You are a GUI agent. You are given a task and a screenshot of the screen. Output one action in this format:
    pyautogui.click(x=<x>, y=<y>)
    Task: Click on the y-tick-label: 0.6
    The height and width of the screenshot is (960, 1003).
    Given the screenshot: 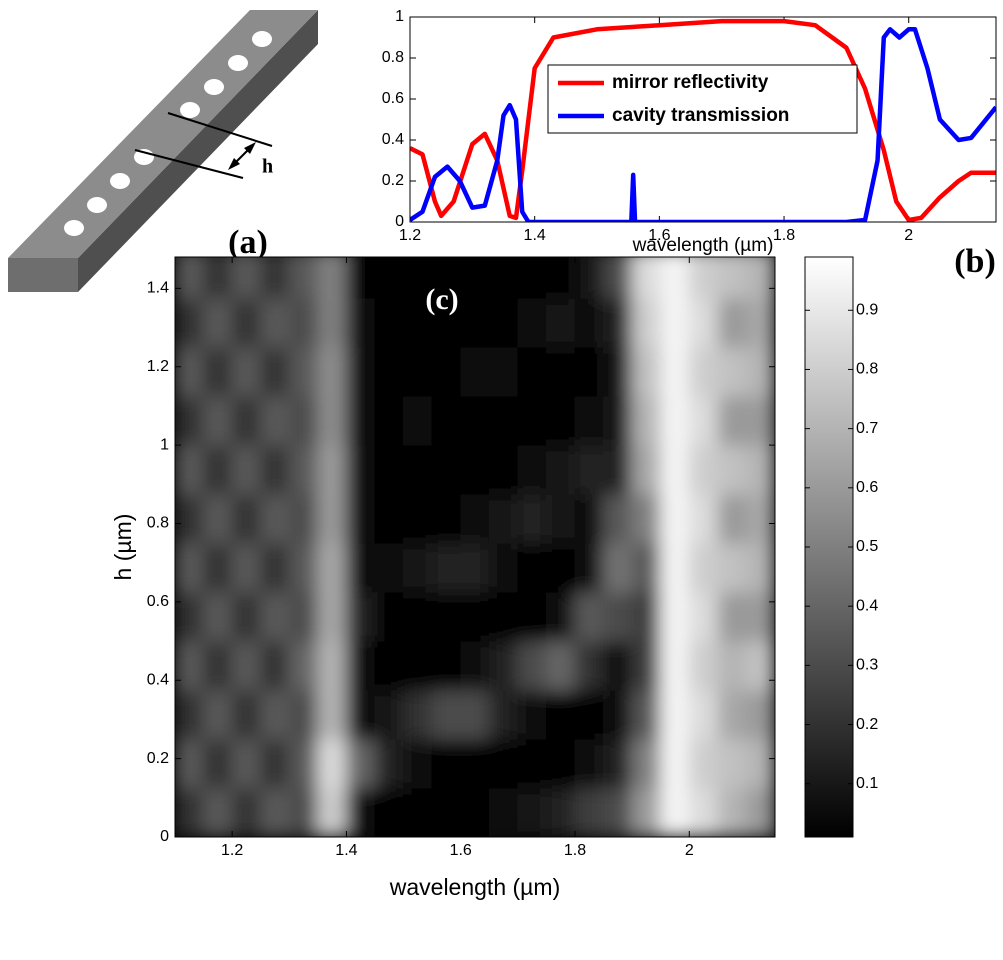 What is the action you would take?
    pyautogui.click(x=158, y=601)
    